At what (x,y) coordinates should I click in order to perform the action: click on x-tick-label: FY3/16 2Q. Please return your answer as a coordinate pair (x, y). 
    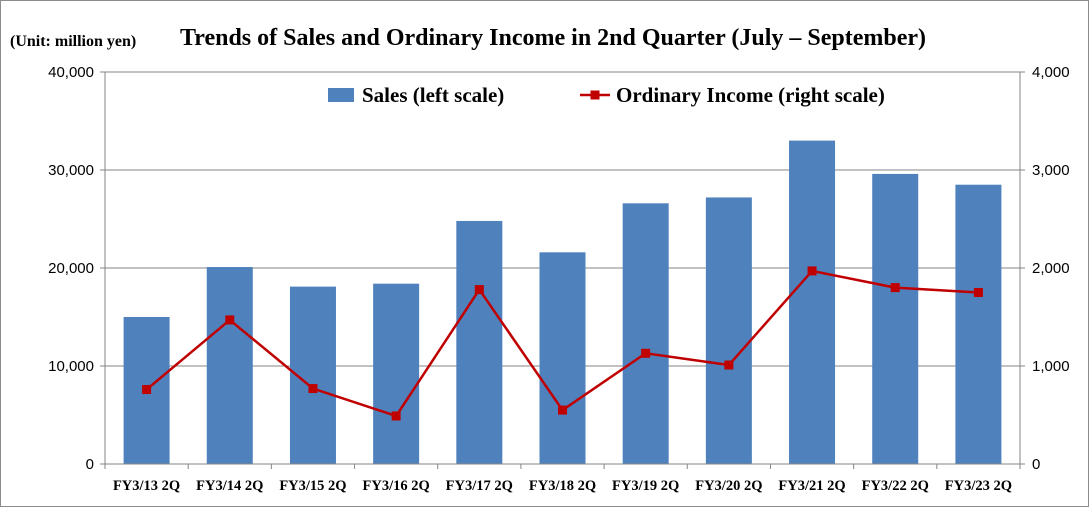
    Looking at the image, I should click on (396, 486).